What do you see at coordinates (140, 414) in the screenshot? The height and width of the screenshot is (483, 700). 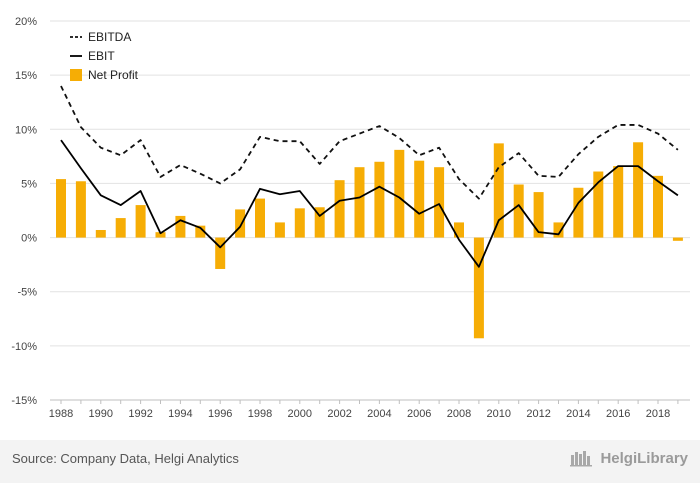 I see `x-tick-label: 1992` at bounding box center [140, 414].